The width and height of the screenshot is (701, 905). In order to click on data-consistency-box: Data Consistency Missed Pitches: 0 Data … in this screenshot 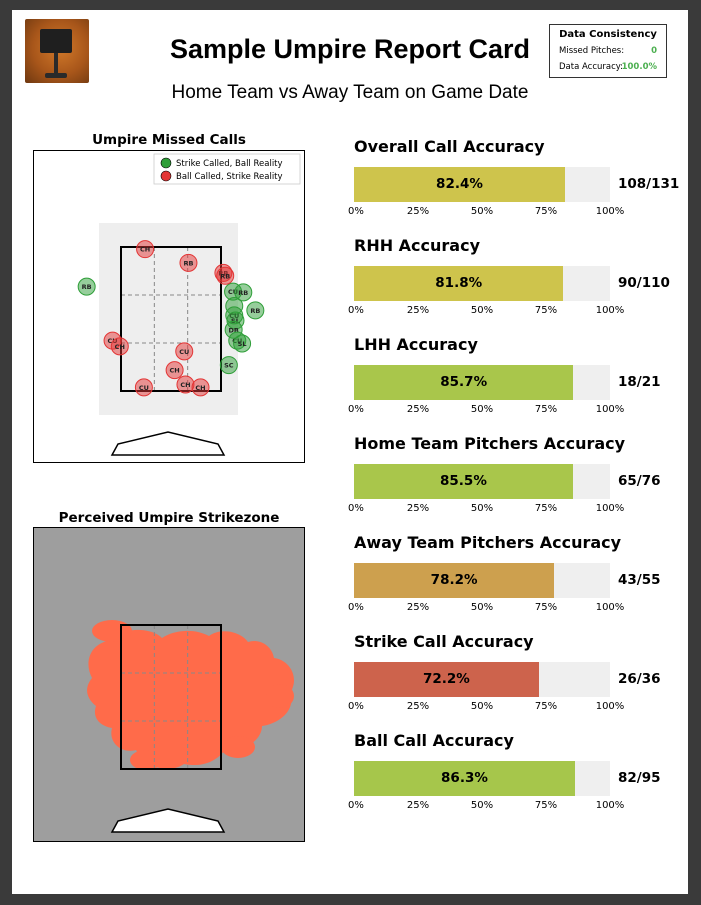, I will do `click(608, 51)`.